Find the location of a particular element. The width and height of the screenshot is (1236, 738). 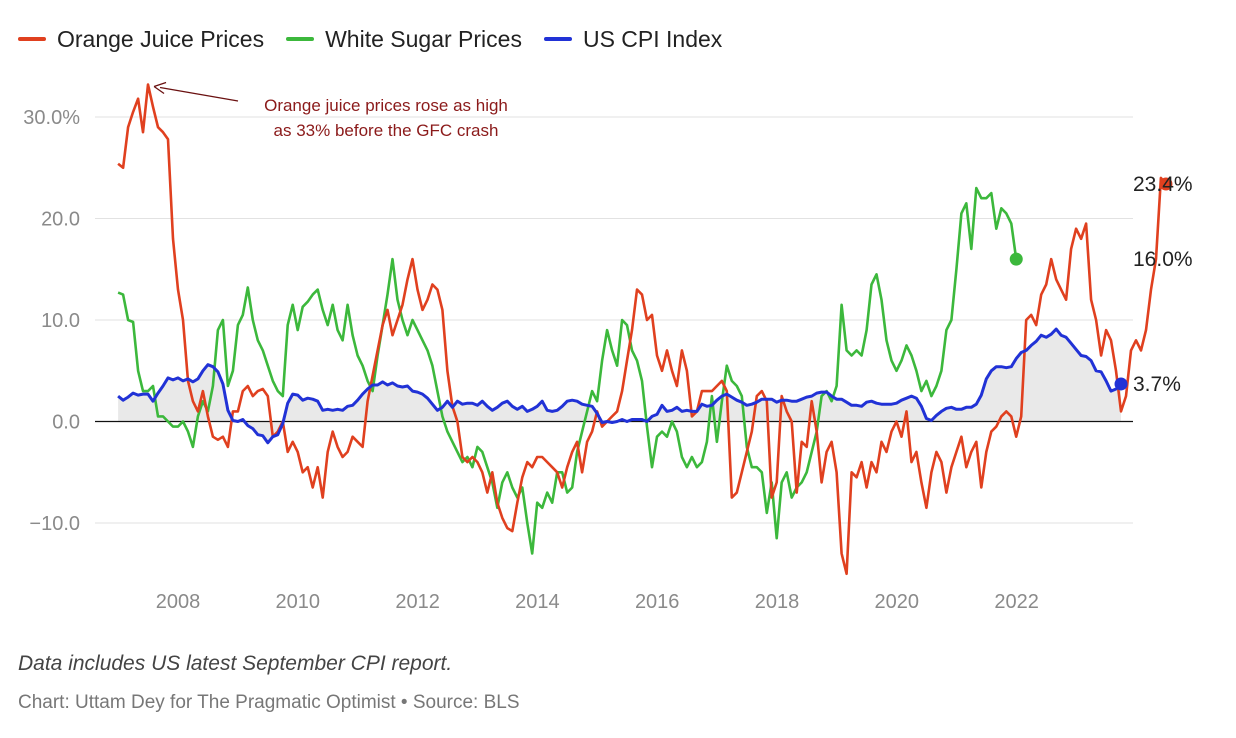

end-dot-white-sugar is located at coordinates (1016, 259).